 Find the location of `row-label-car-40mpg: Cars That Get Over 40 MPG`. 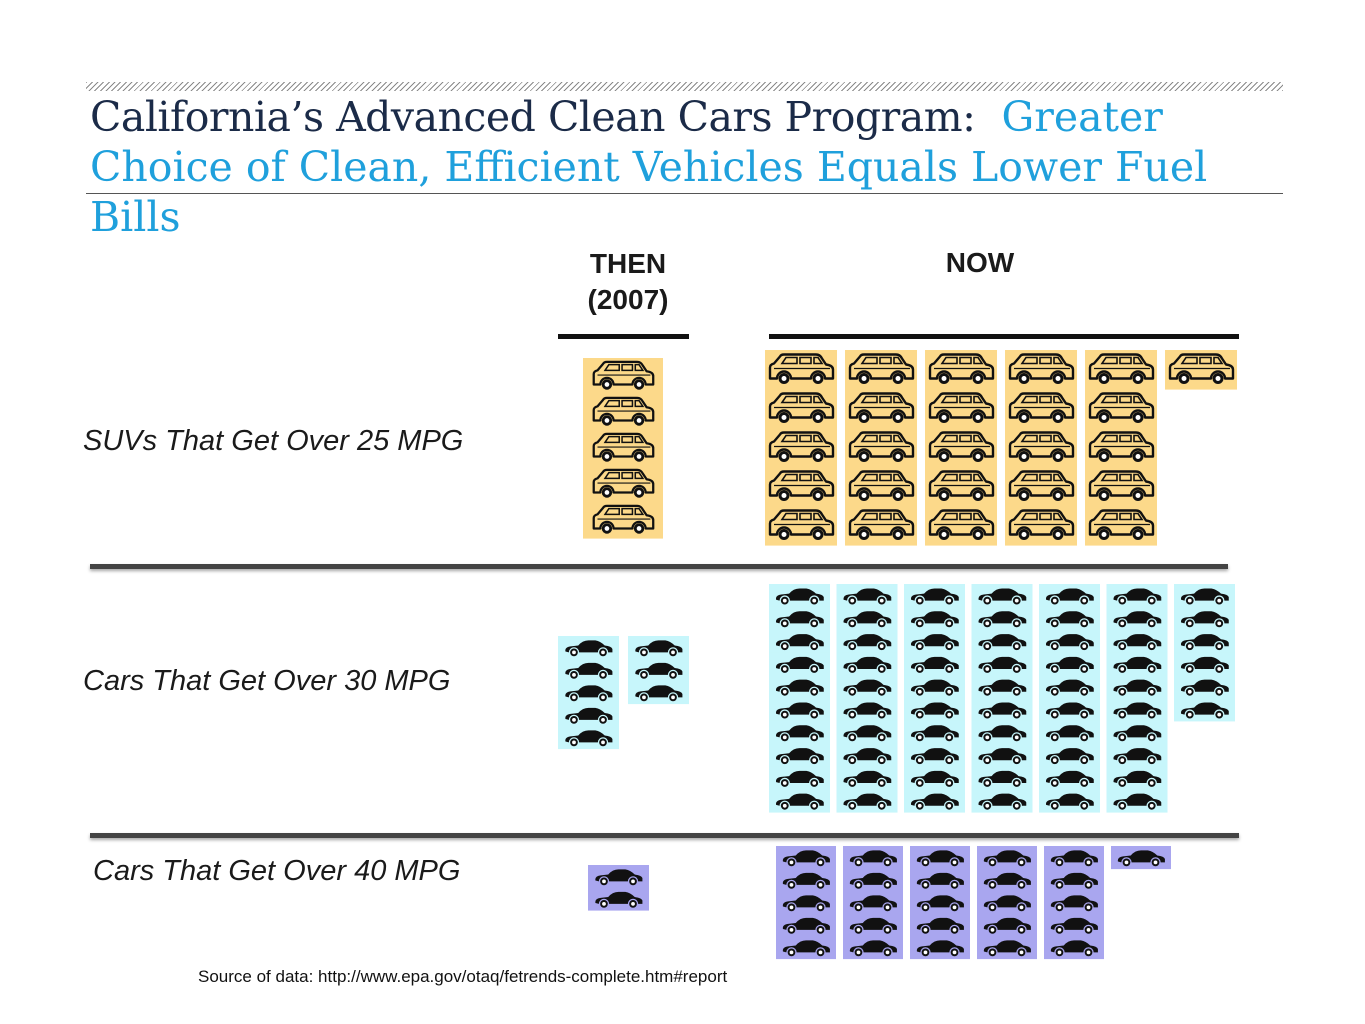

row-label-car-40mpg: Cars That Get Over 40 MPG is located at coordinates (277, 871).